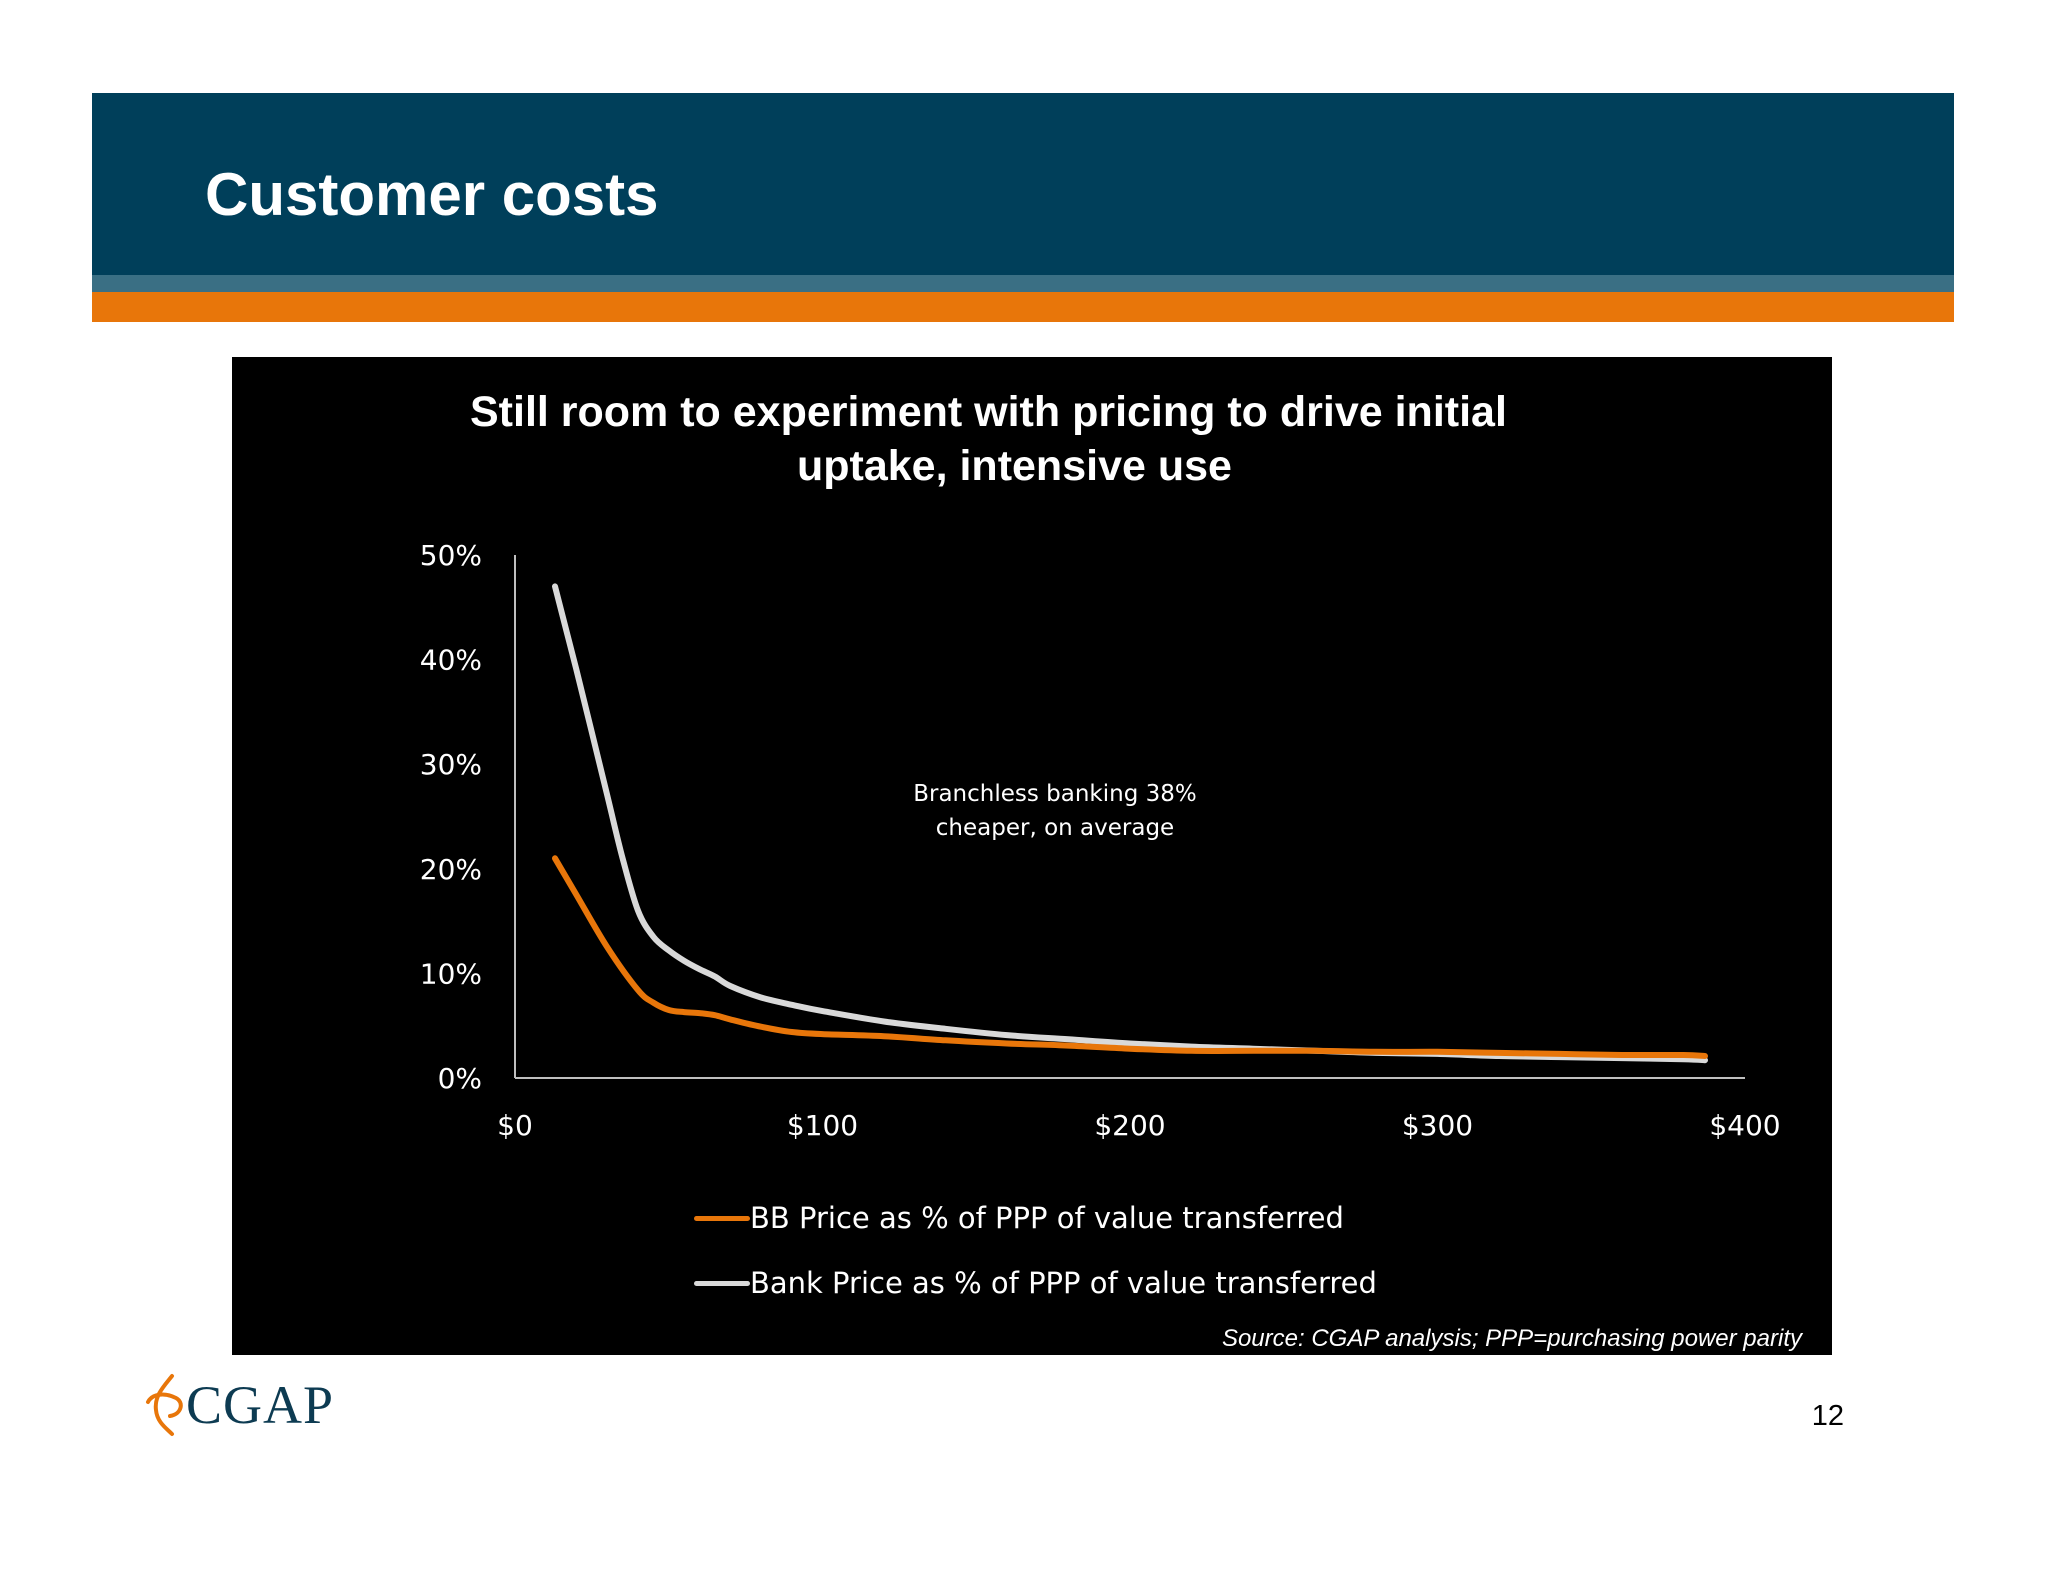  Describe the element at coordinates (451, 973) in the screenshot. I see `y-tick-label: 10%` at that location.